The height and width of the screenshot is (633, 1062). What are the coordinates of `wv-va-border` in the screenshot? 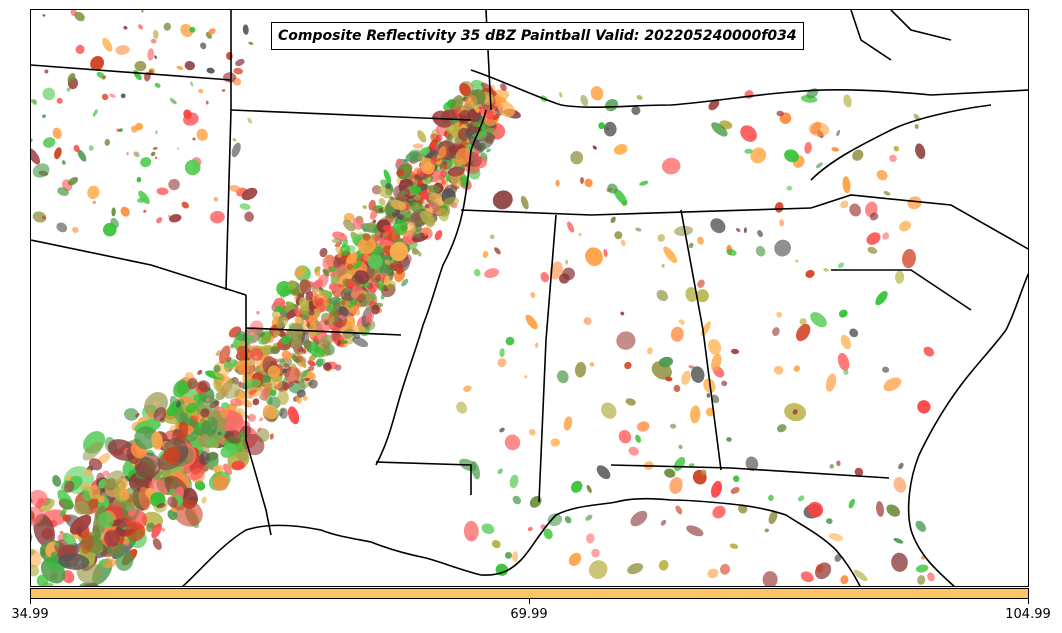 It's located at (901, 142).